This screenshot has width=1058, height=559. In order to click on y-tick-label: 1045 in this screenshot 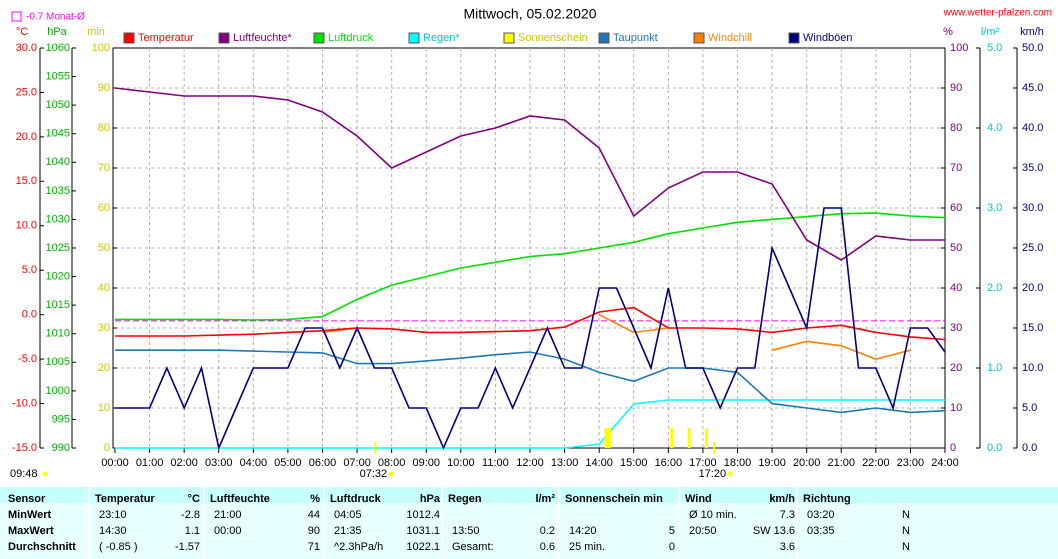, I will do `click(58, 134)`.